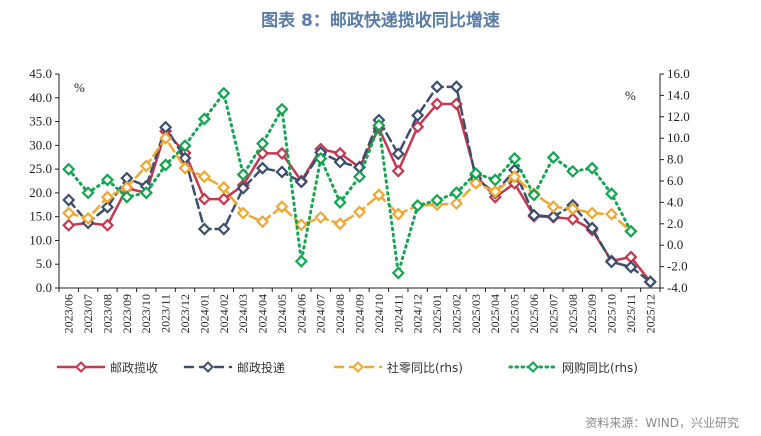 This screenshot has width=761, height=436. What do you see at coordinates (40, 144) in the screenshot?
I see `left-tick-label: 30.0` at bounding box center [40, 144].